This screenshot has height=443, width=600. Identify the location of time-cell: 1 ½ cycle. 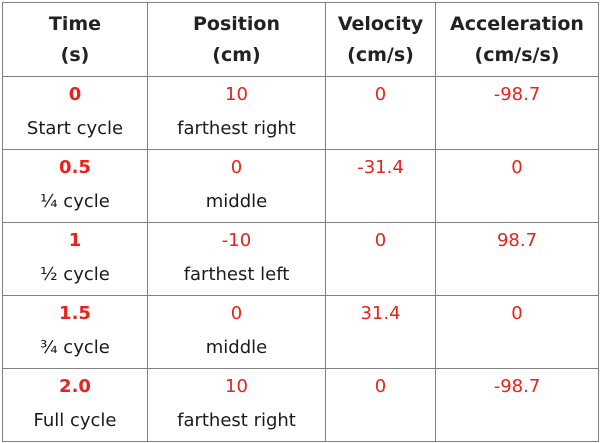
(75, 259).